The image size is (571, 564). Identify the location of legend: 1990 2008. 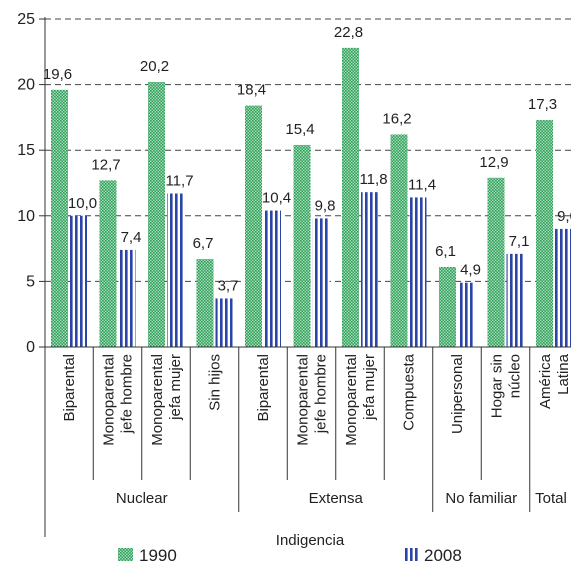
(290, 555).